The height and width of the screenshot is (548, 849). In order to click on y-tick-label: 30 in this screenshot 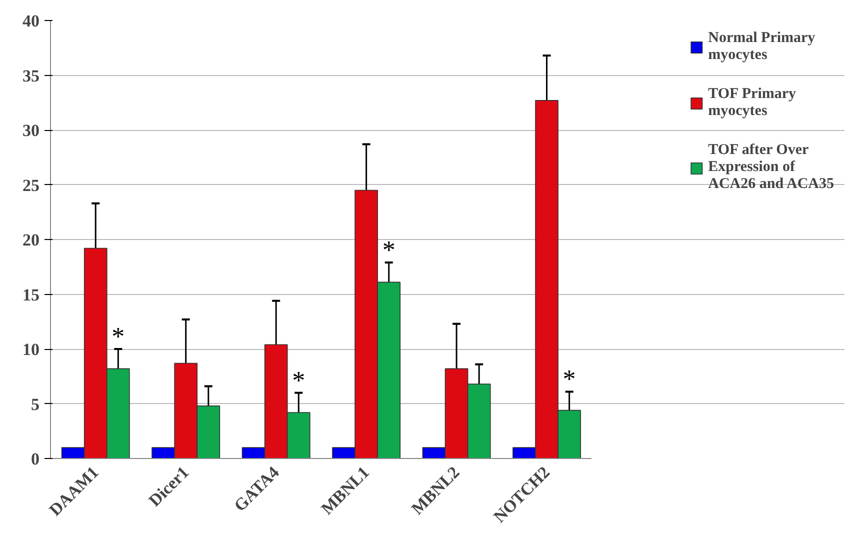, I will do `click(31, 130)`.